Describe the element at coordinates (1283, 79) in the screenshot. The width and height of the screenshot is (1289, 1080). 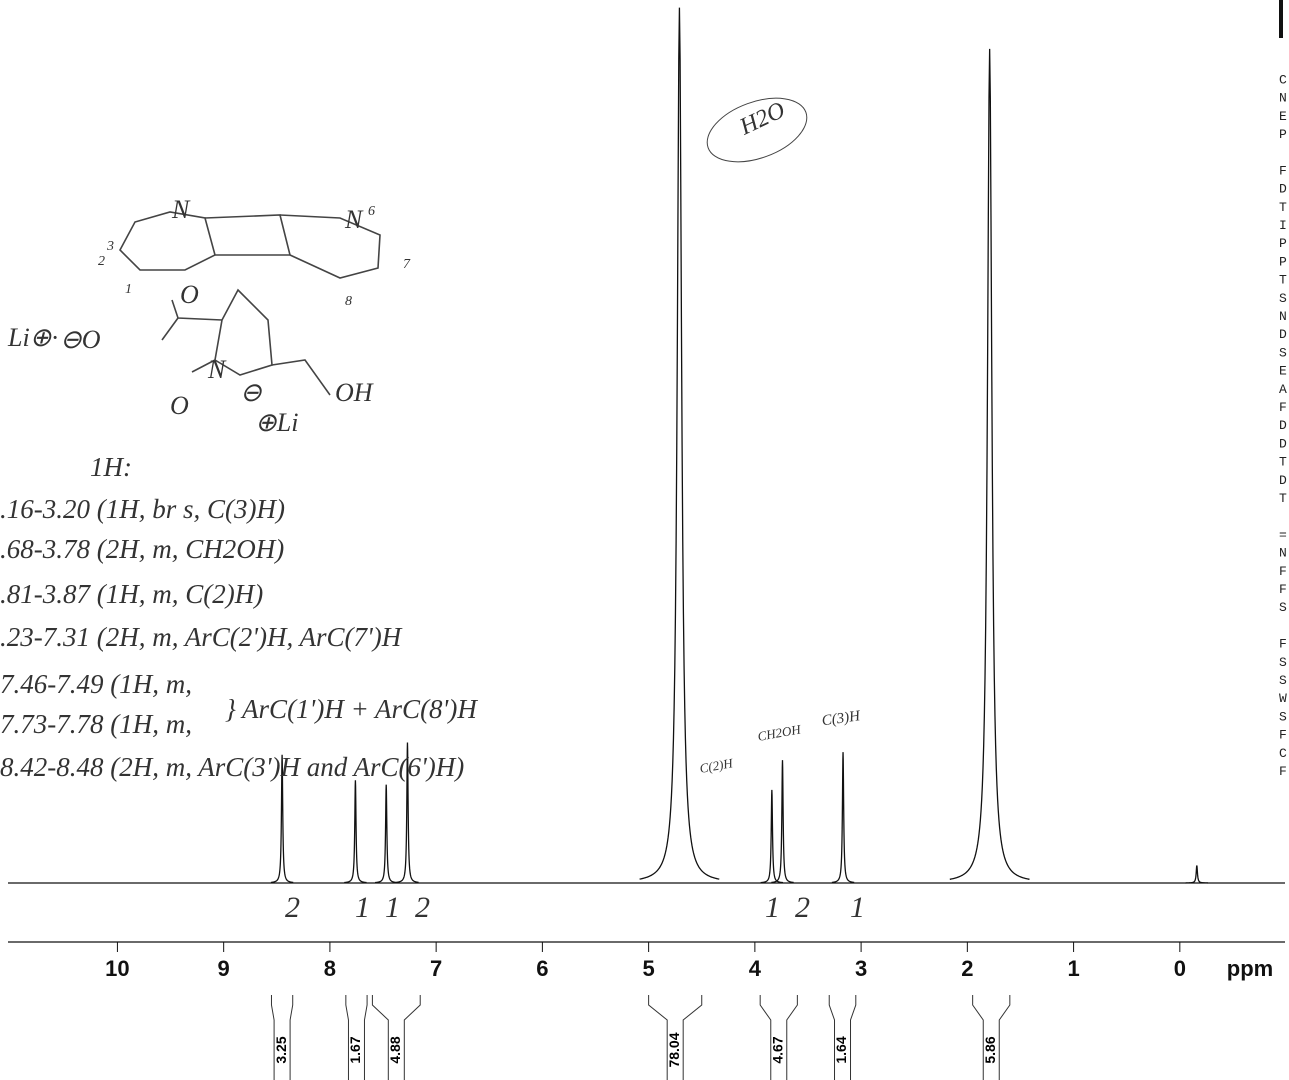
I see `side-letter: C` at that location.